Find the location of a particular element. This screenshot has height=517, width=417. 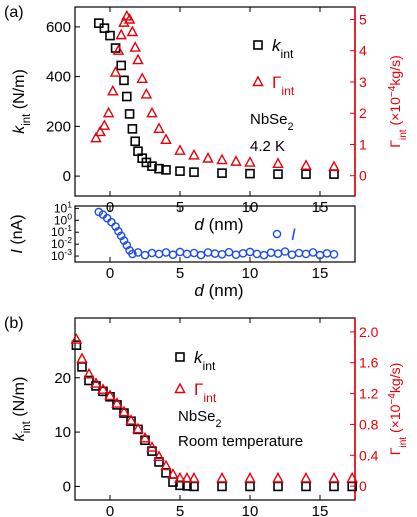

y-right-tick-label: 0 is located at coordinates (363, 486).